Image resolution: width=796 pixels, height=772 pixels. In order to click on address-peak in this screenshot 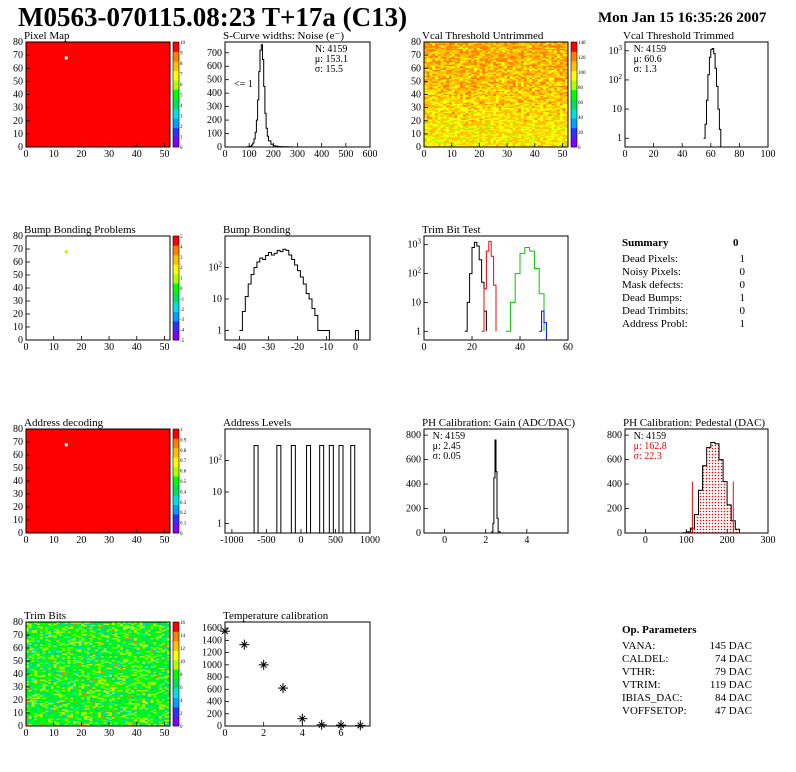, I will do `click(341, 488)`.